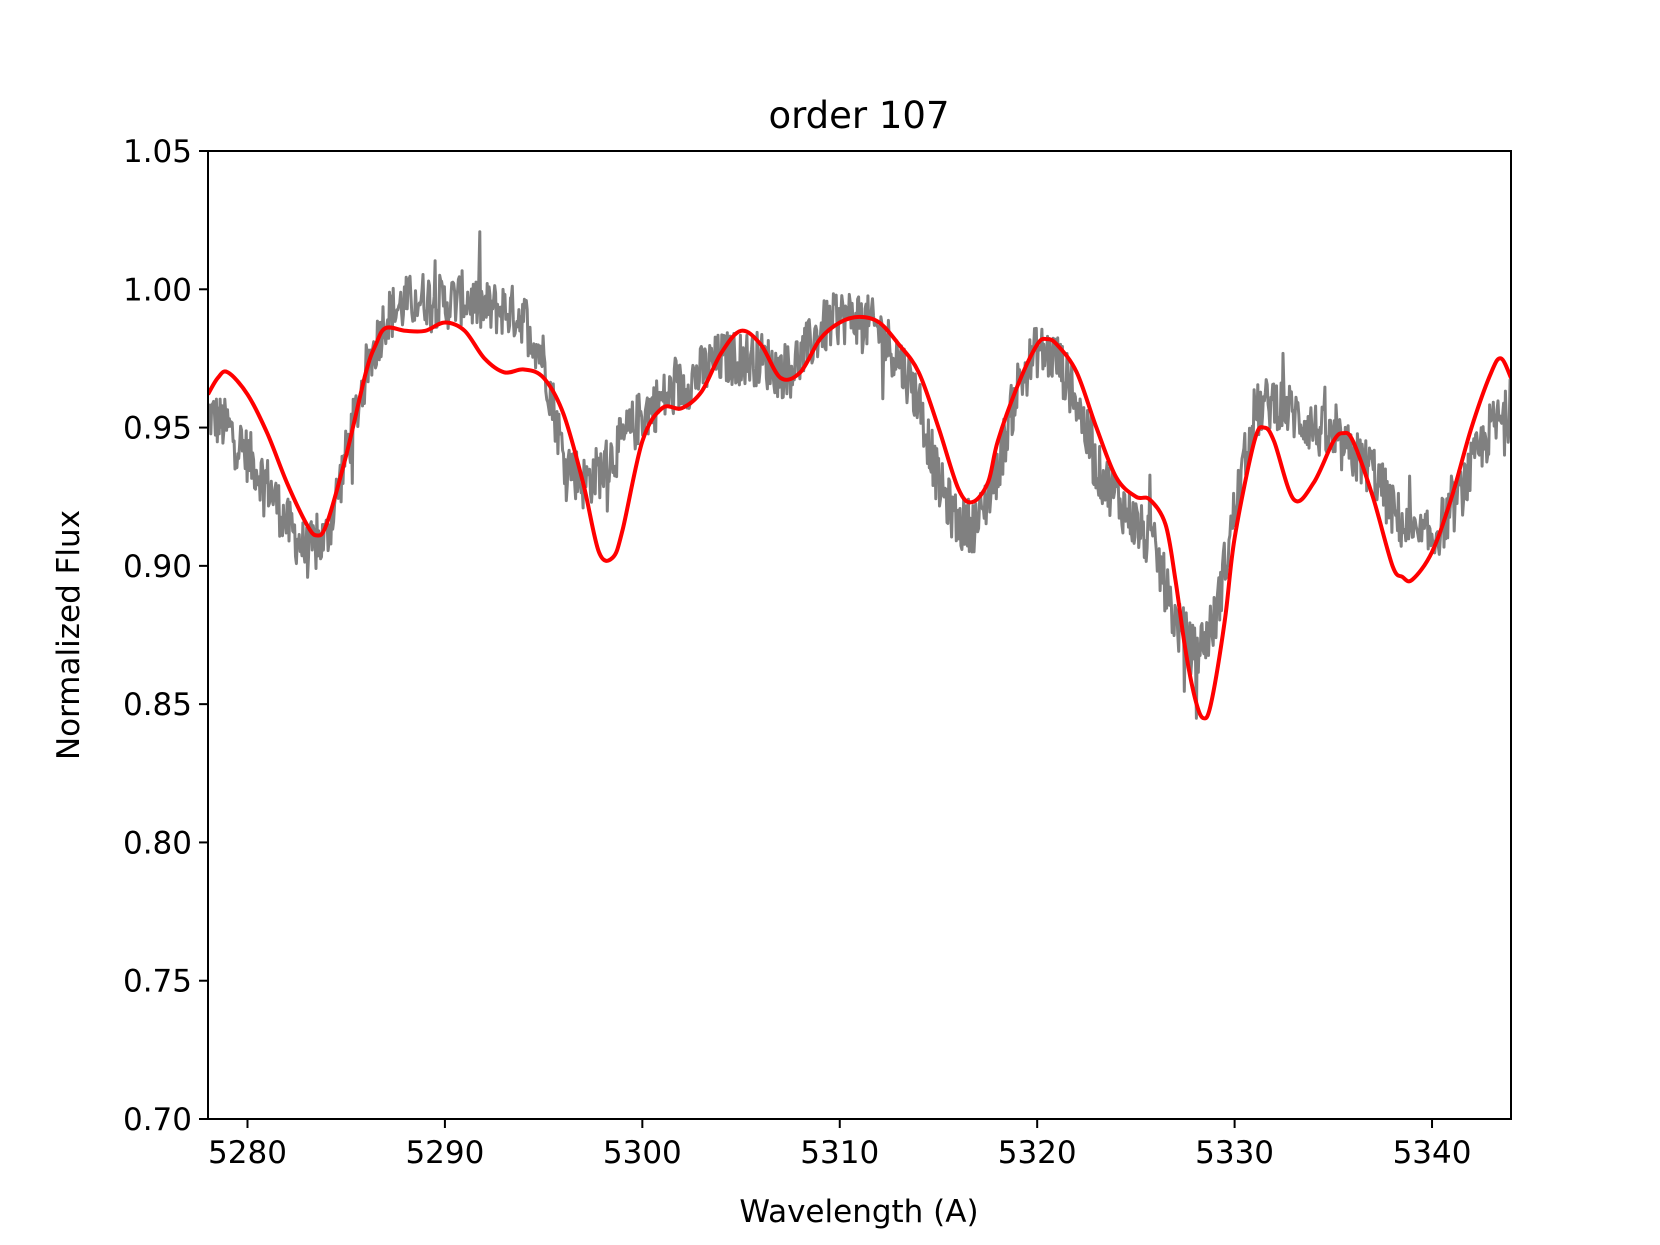  I want to click on y-tick-label: 0.85, so click(157, 705).